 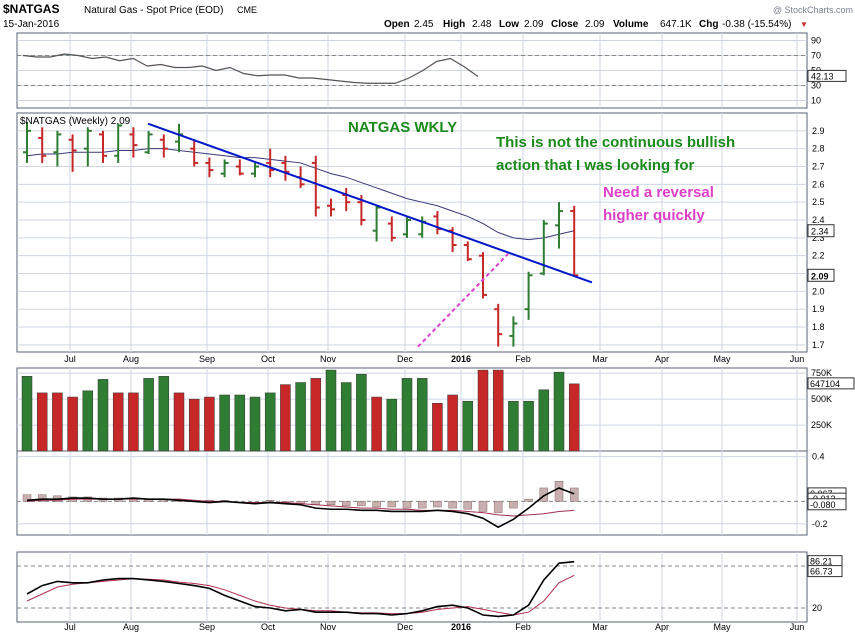 I want to click on panel-sto, so click(x=412, y=587).